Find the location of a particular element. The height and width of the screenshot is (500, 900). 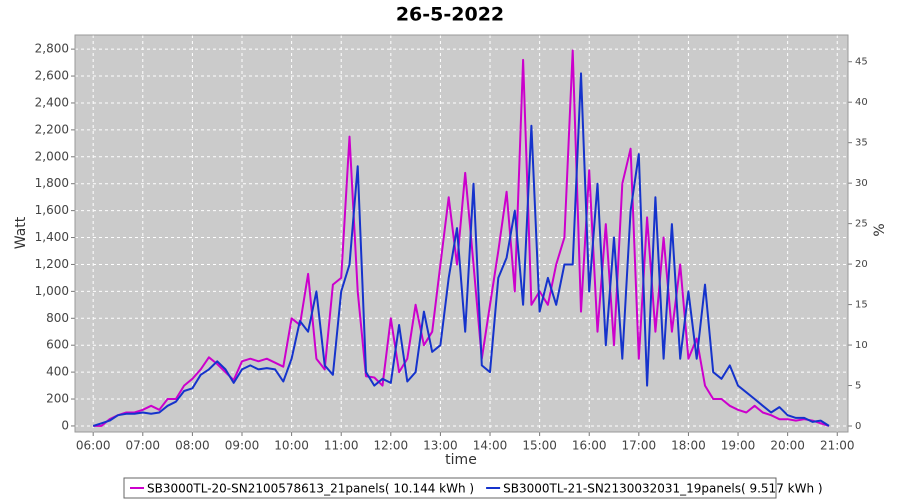

y2-tick-label: 40 is located at coordinates (861, 102).